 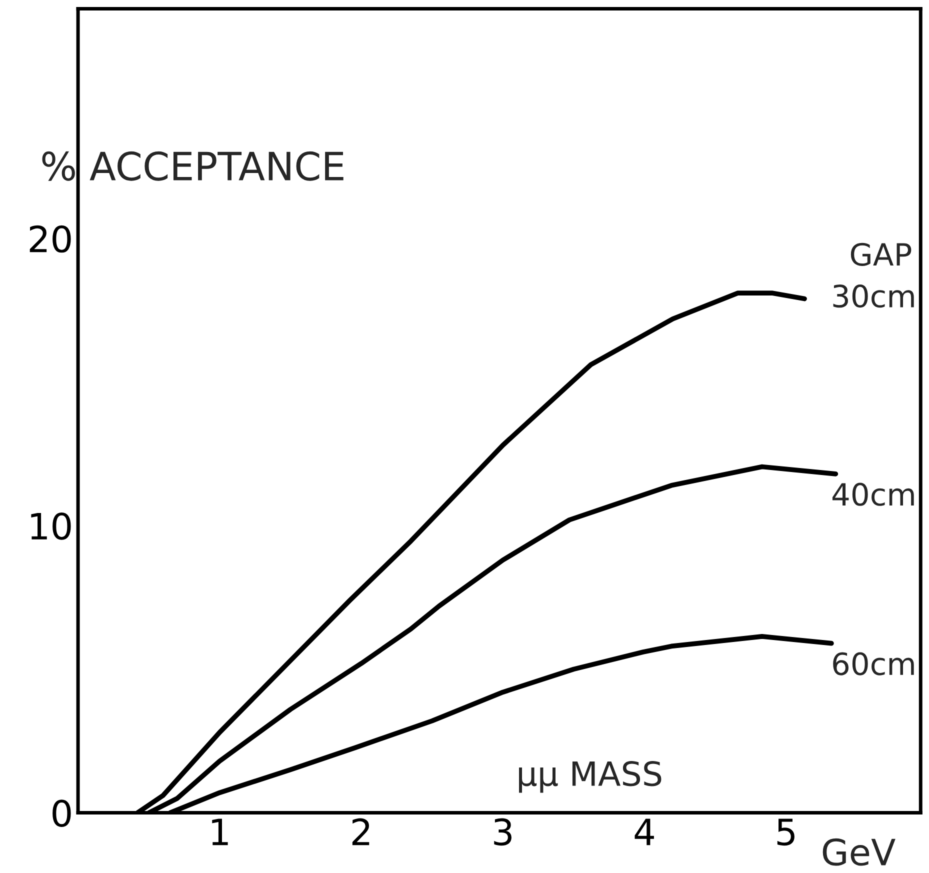 I want to click on y-axis-title: % ACCEPTANCE, so click(x=193, y=166).